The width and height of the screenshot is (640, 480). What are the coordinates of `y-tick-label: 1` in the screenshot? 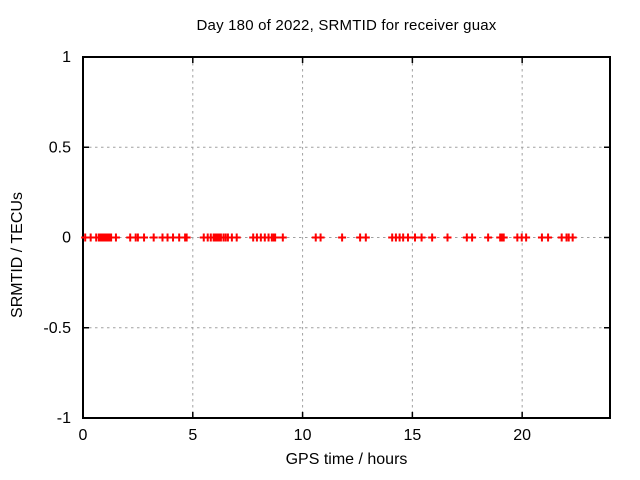 It's located at (66, 57).